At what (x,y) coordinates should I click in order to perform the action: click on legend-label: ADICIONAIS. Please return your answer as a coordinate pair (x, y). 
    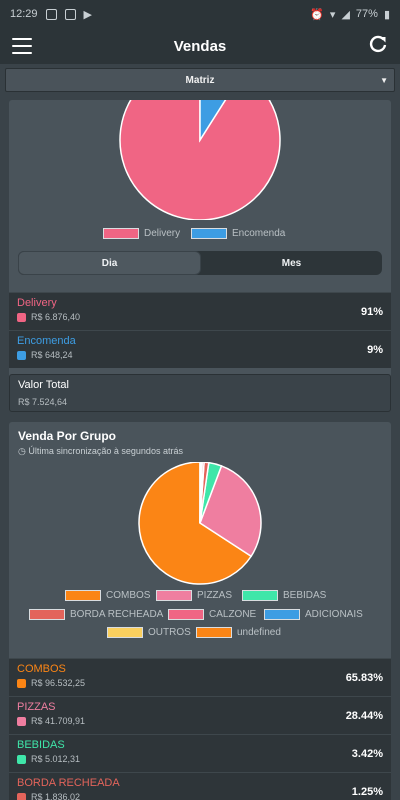
    Looking at the image, I should click on (334, 614).